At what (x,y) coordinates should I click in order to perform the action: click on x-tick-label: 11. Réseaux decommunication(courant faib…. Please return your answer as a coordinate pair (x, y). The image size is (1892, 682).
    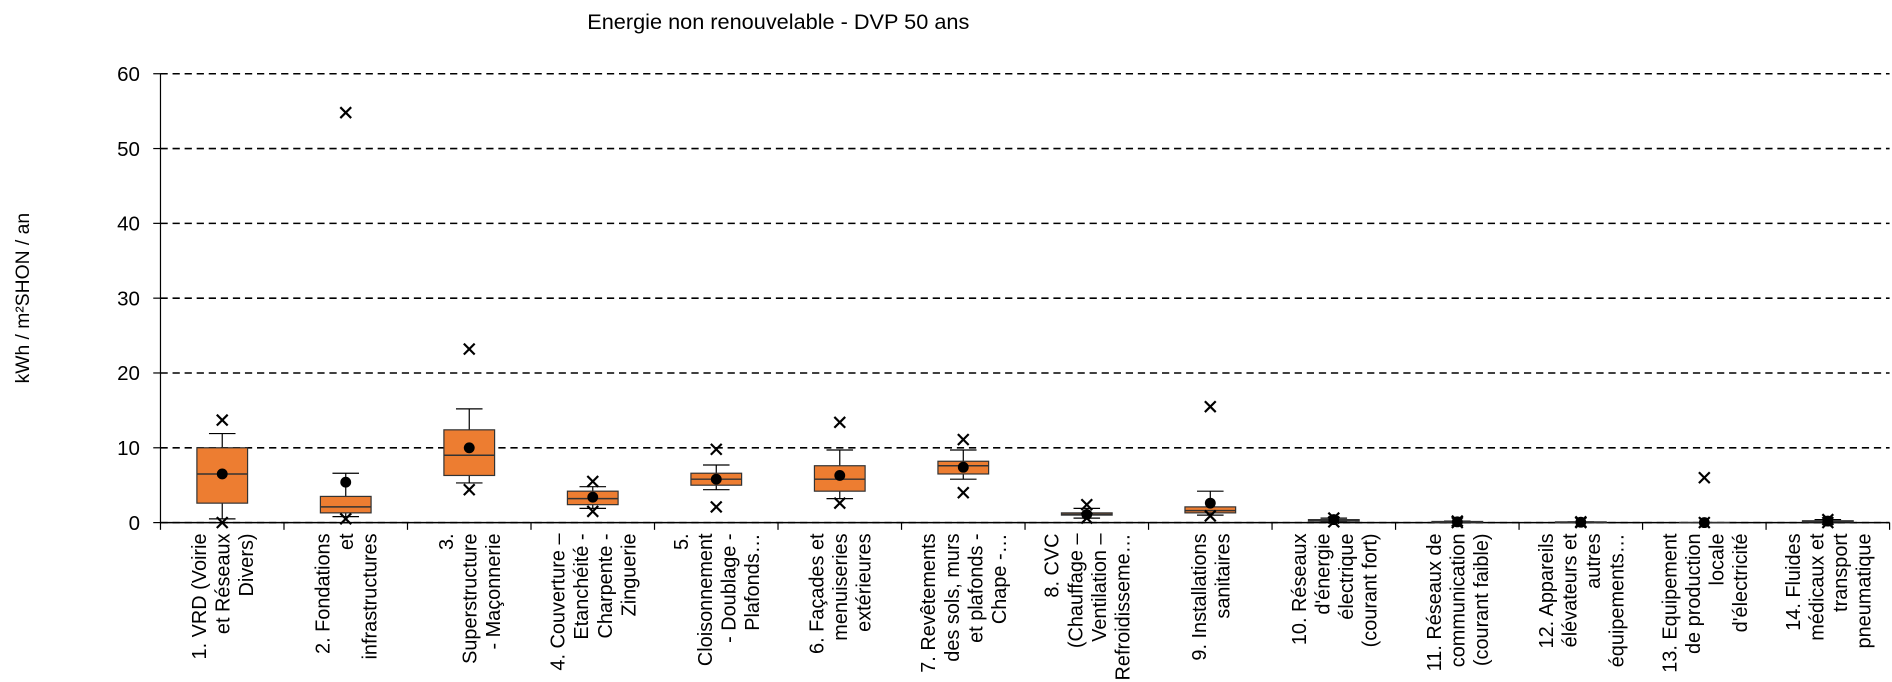
    Looking at the image, I should click on (1458, 602).